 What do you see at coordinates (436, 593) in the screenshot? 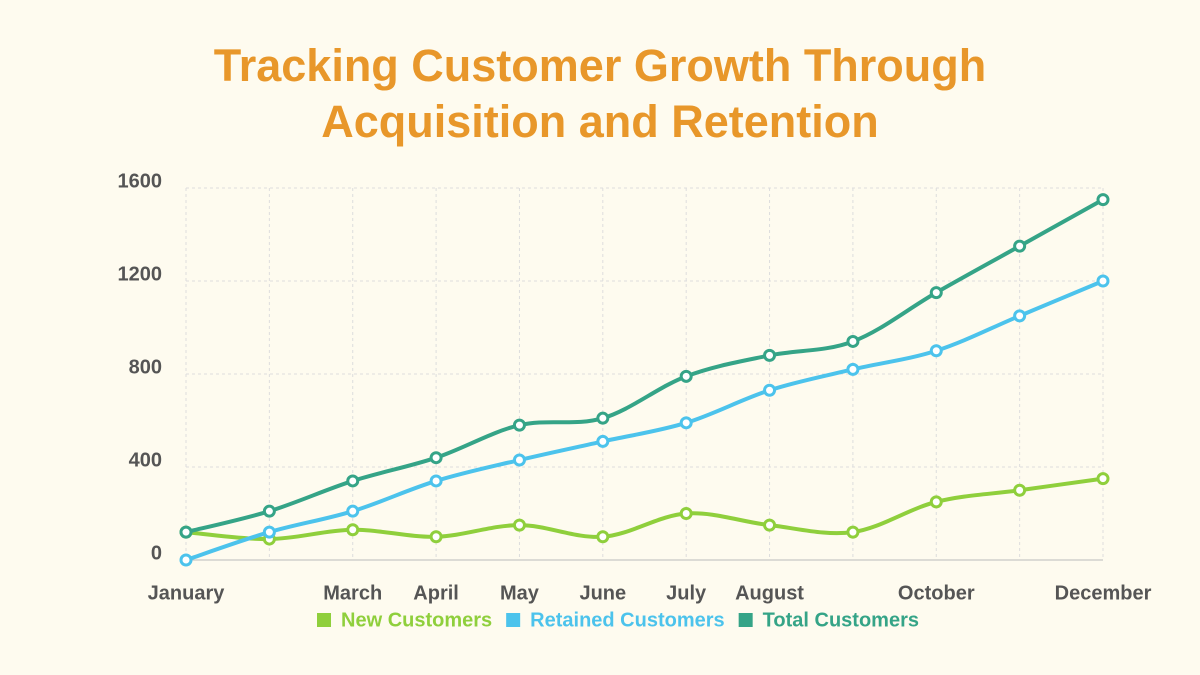
I see `x-tick-label: April` at bounding box center [436, 593].